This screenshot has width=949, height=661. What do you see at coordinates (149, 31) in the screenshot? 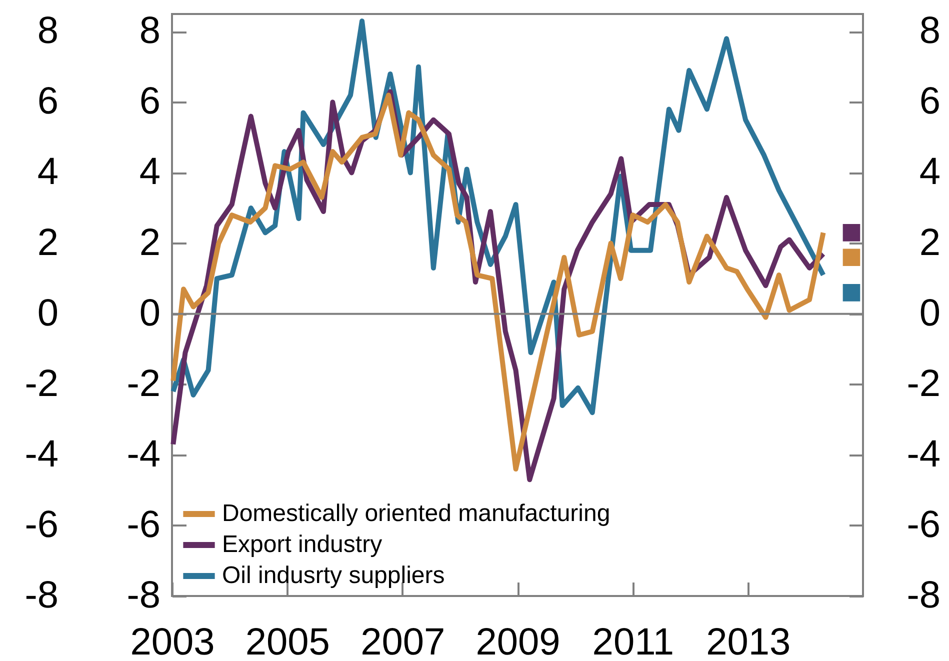
I see `y2-tick-label: 8` at bounding box center [149, 31].